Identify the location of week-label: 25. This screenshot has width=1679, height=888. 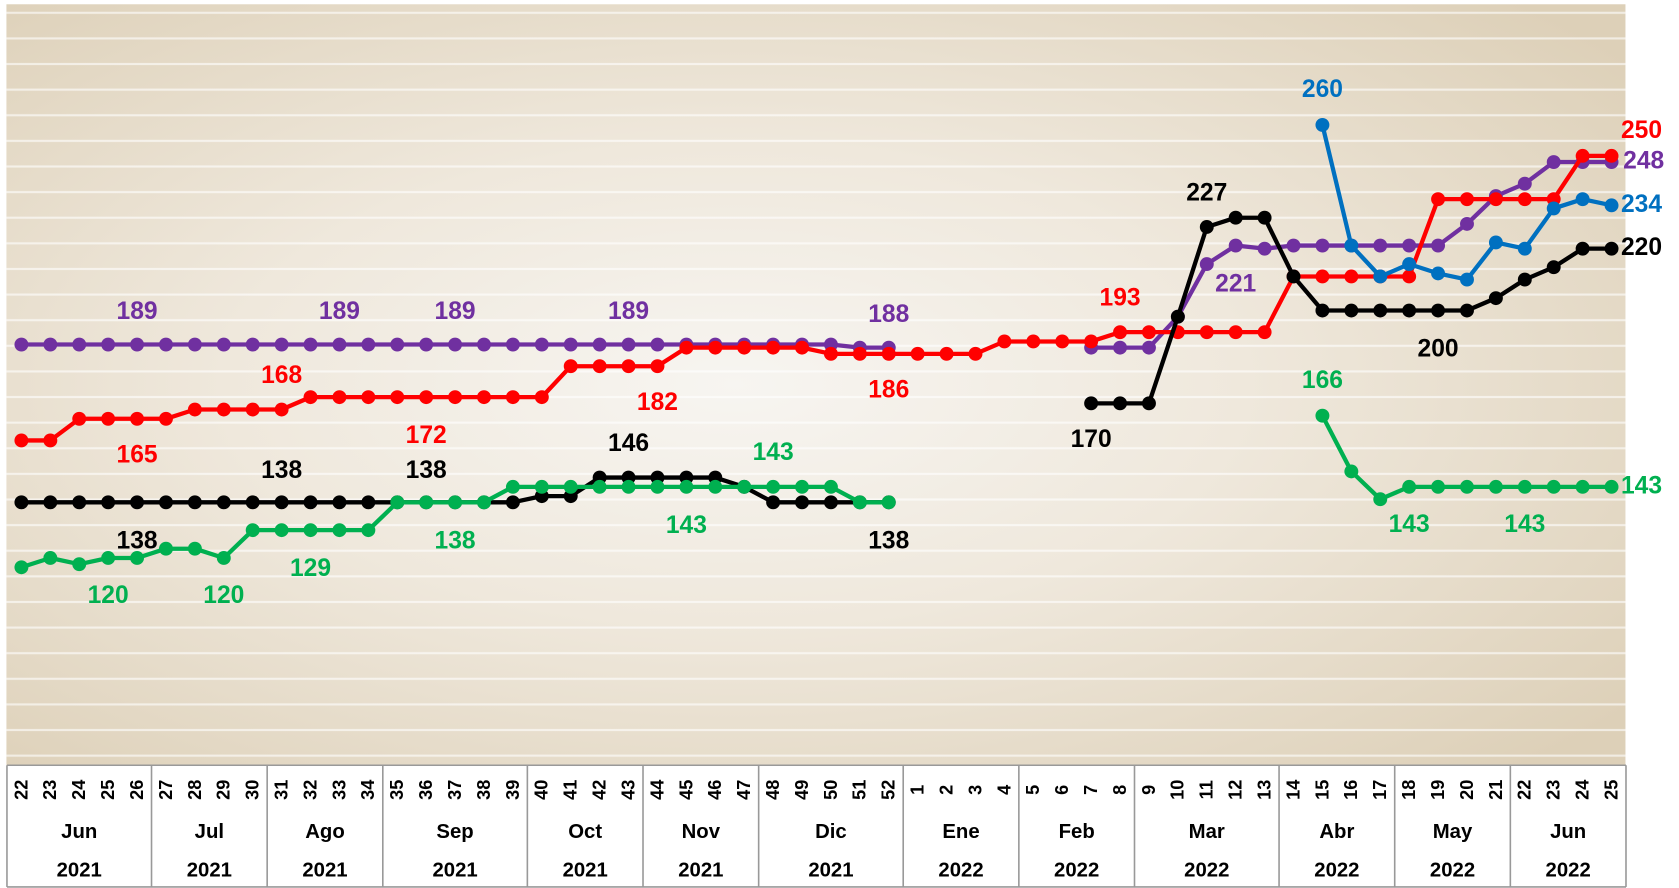
(108, 790).